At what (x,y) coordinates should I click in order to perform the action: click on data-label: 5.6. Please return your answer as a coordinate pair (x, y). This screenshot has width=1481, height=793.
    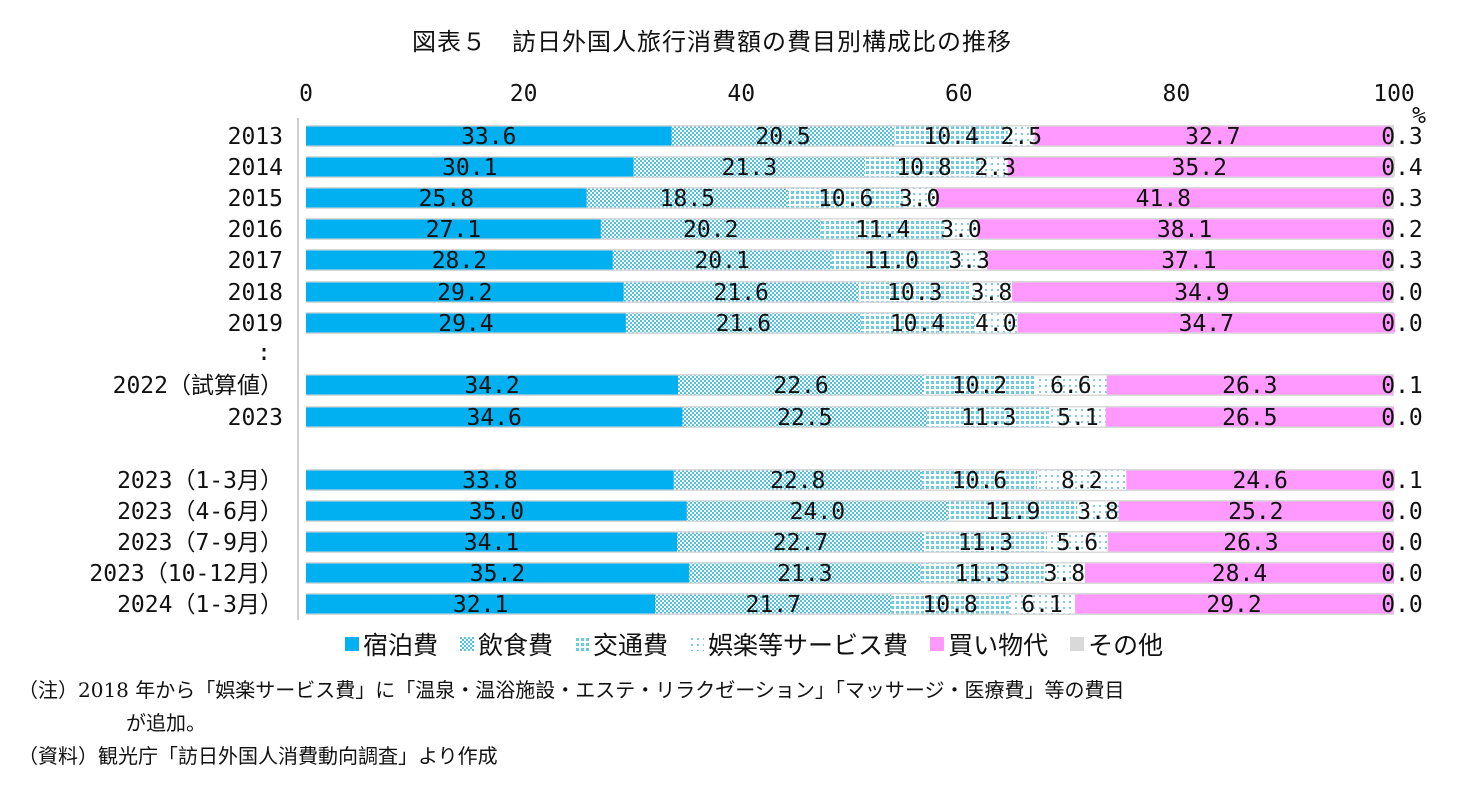
    Looking at the image, I should click on (1078, 543).